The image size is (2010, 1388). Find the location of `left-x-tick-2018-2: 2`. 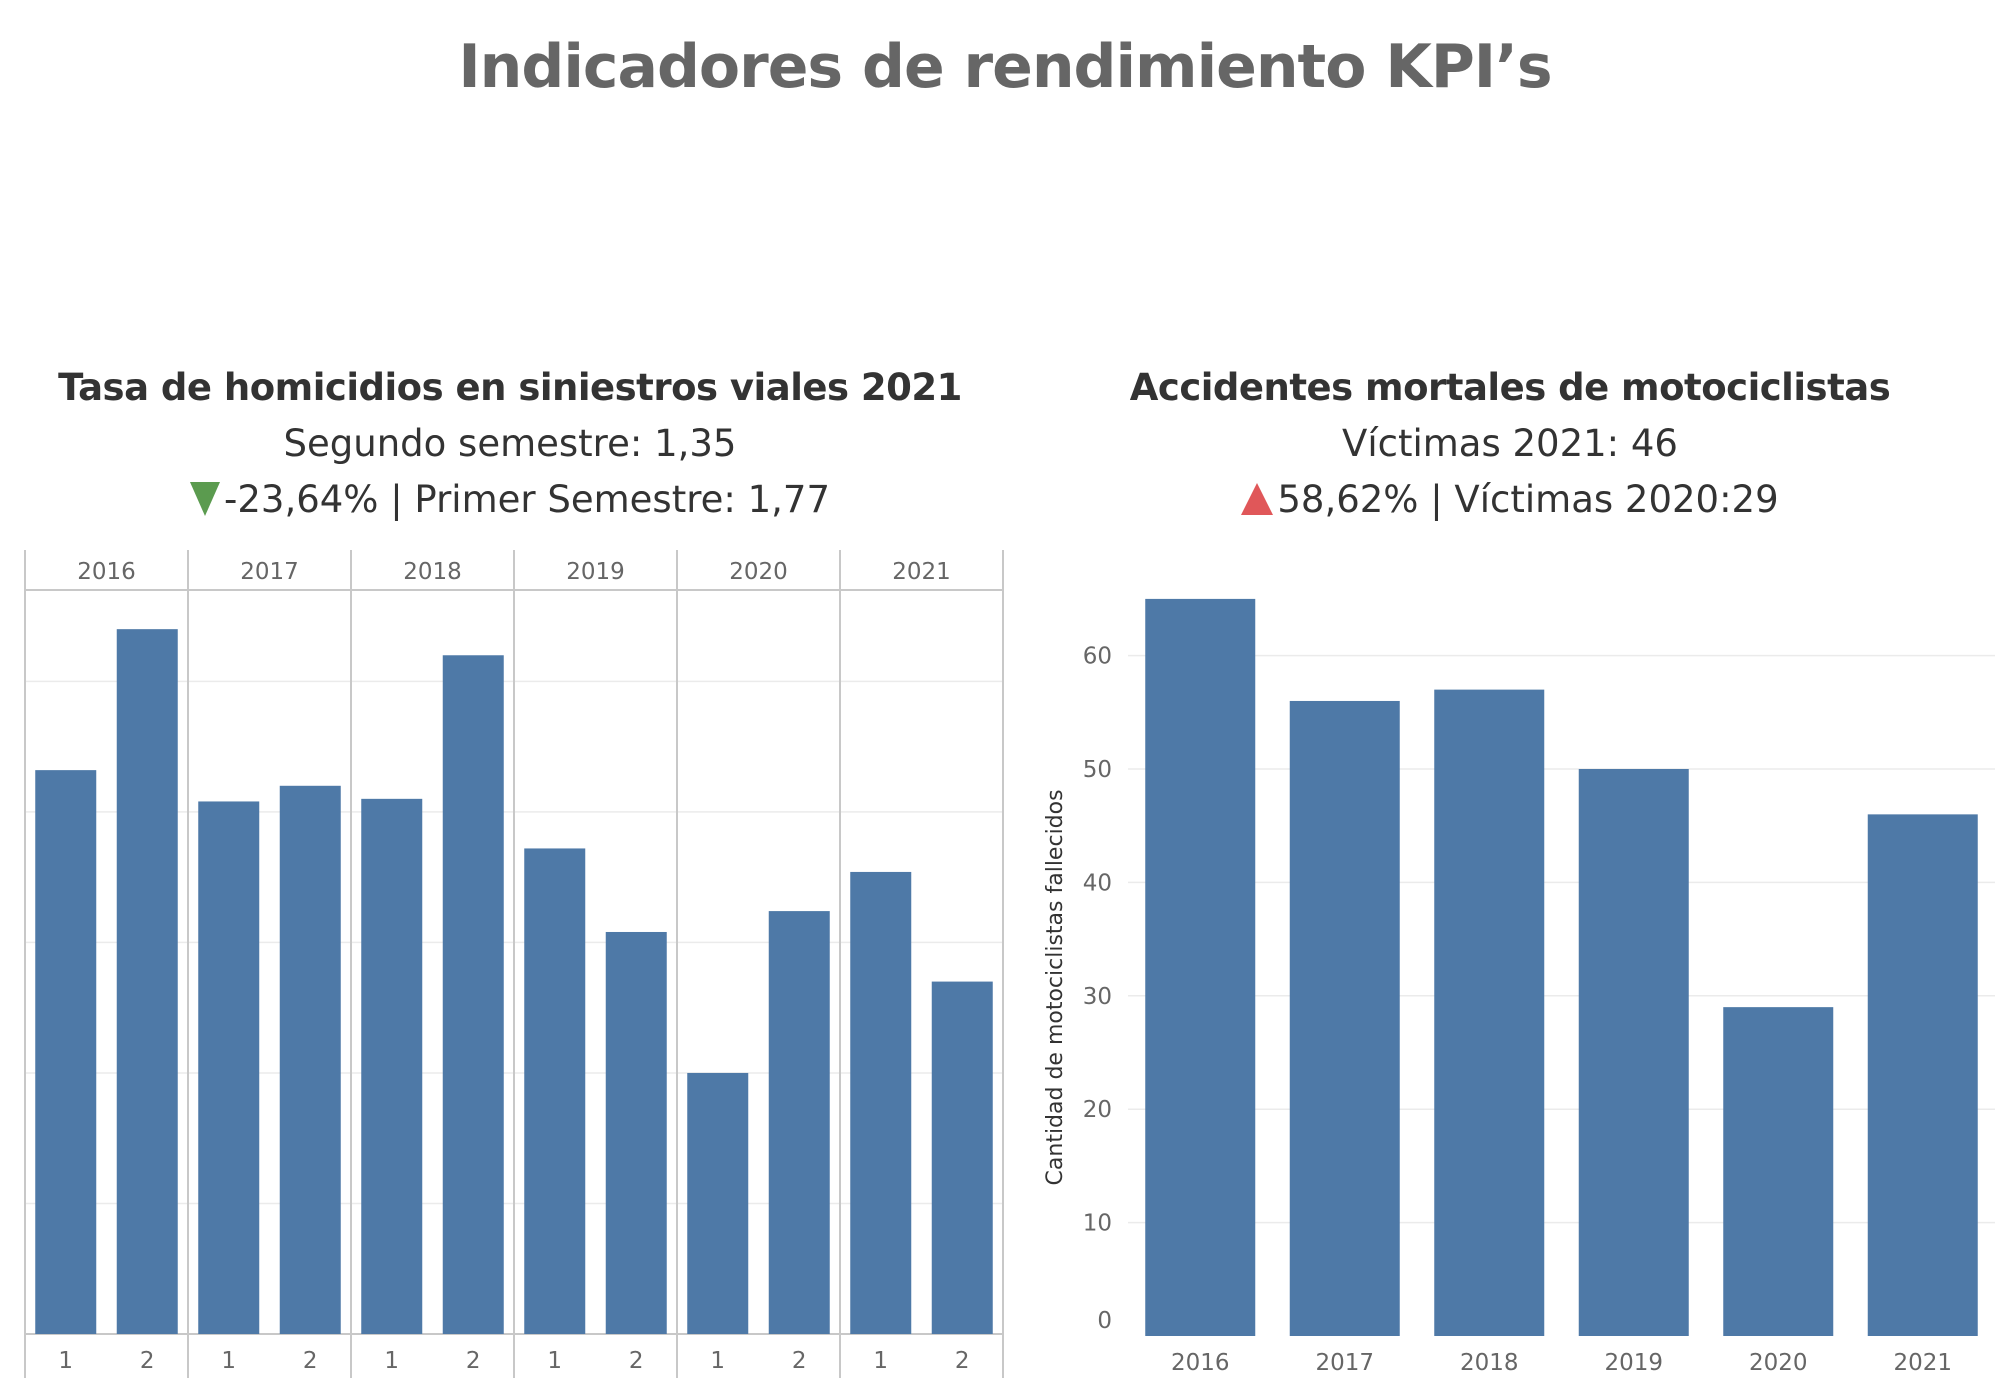

left-x-tick-2018-2: 2 is located at coordinates (473, 1361).